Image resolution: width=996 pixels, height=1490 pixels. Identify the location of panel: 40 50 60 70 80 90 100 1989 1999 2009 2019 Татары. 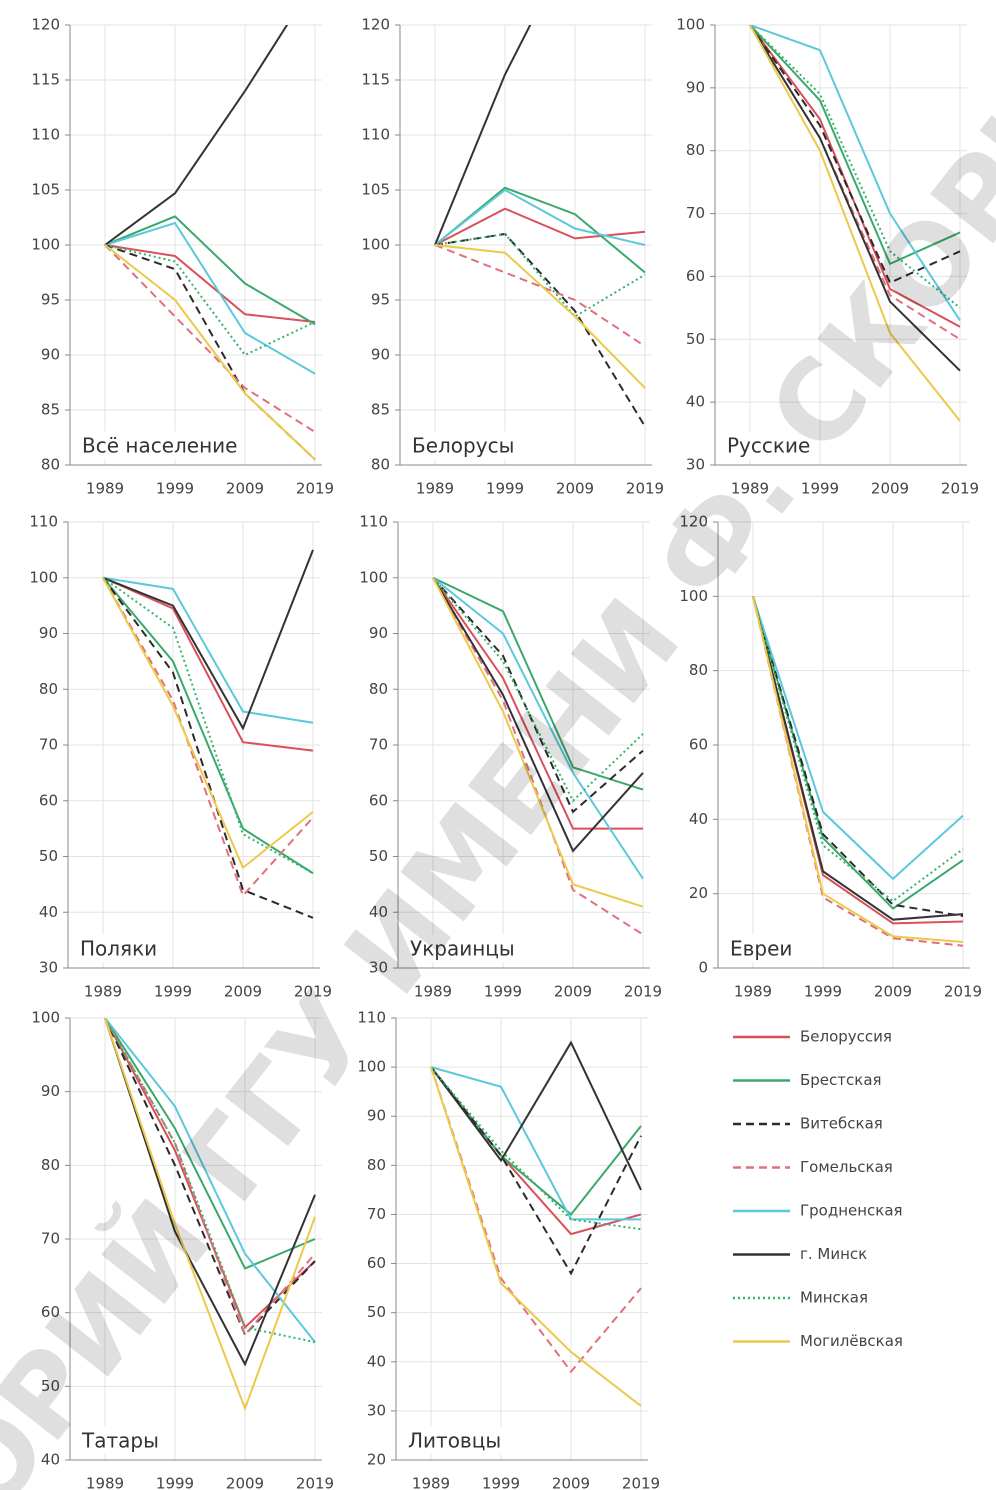
(182, 1249).